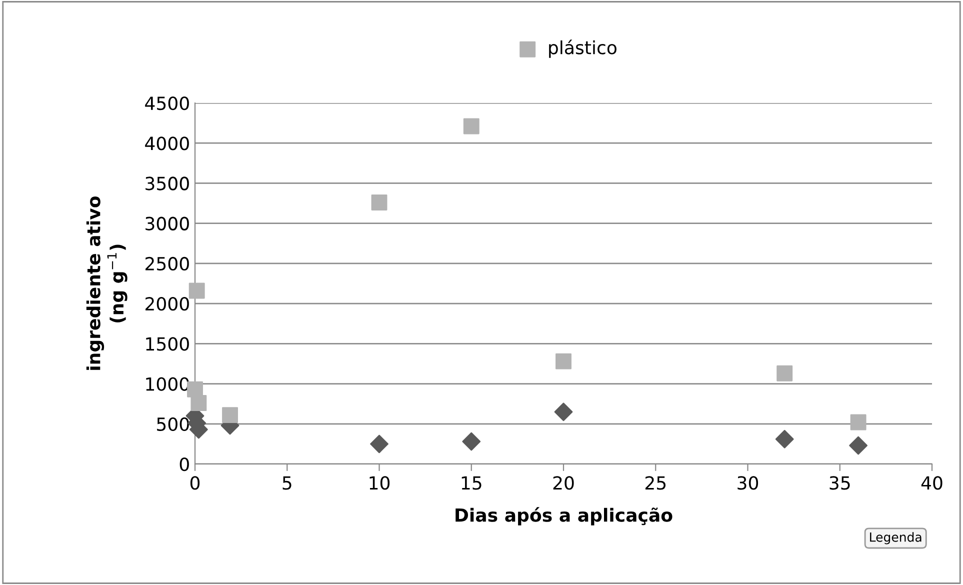 This screenshot has width=963, height=585. Describe the element at coordinates (582, 49) in the screenshot. I see `legend-label: plástico` at that location.